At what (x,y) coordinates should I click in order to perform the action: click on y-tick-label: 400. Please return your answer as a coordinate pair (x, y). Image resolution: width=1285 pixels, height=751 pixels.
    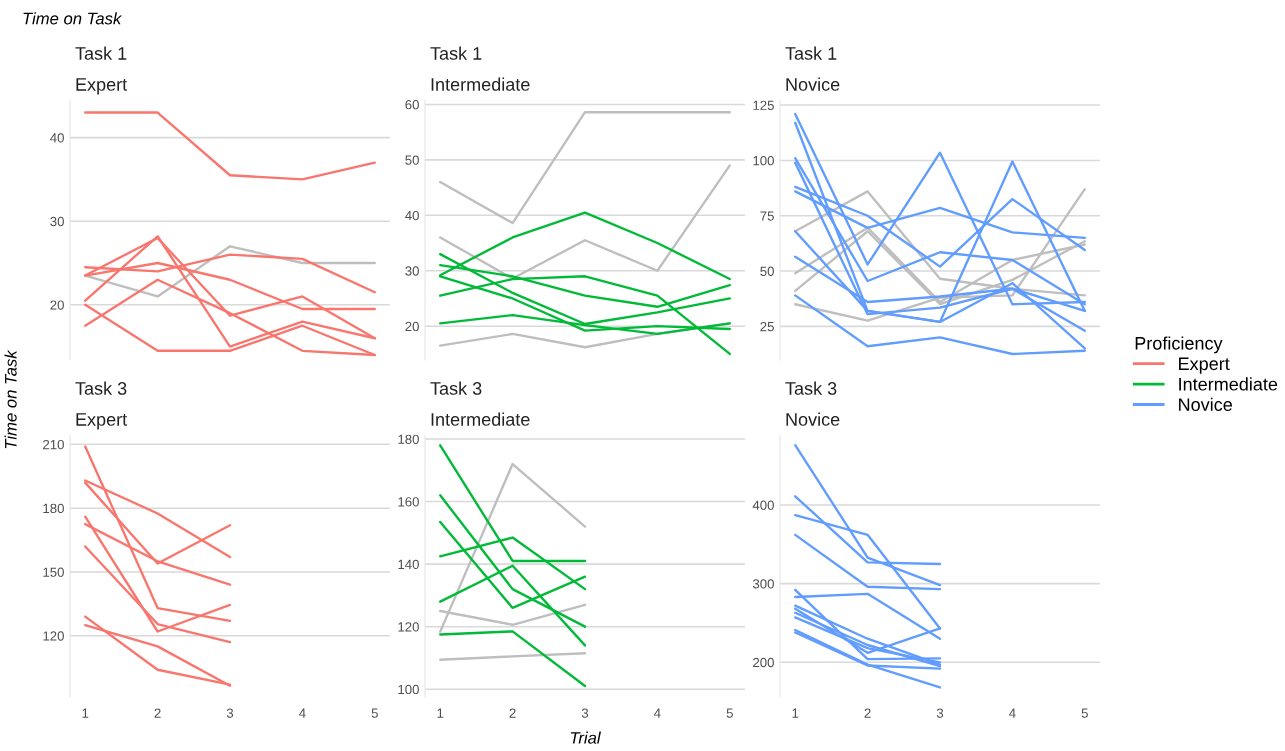
    Looking at the image, I should click on (763, 505).